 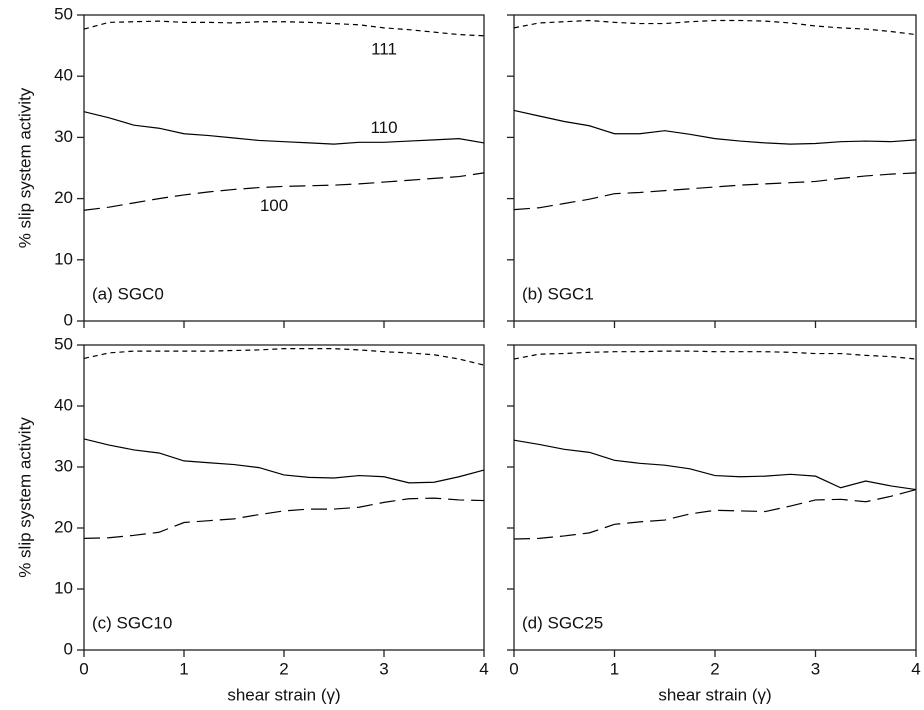 What do you see at coordinates (128, 293) in the screenshot?
I see `panel-label: (a) SGC0` at bounding box center [128, 293].